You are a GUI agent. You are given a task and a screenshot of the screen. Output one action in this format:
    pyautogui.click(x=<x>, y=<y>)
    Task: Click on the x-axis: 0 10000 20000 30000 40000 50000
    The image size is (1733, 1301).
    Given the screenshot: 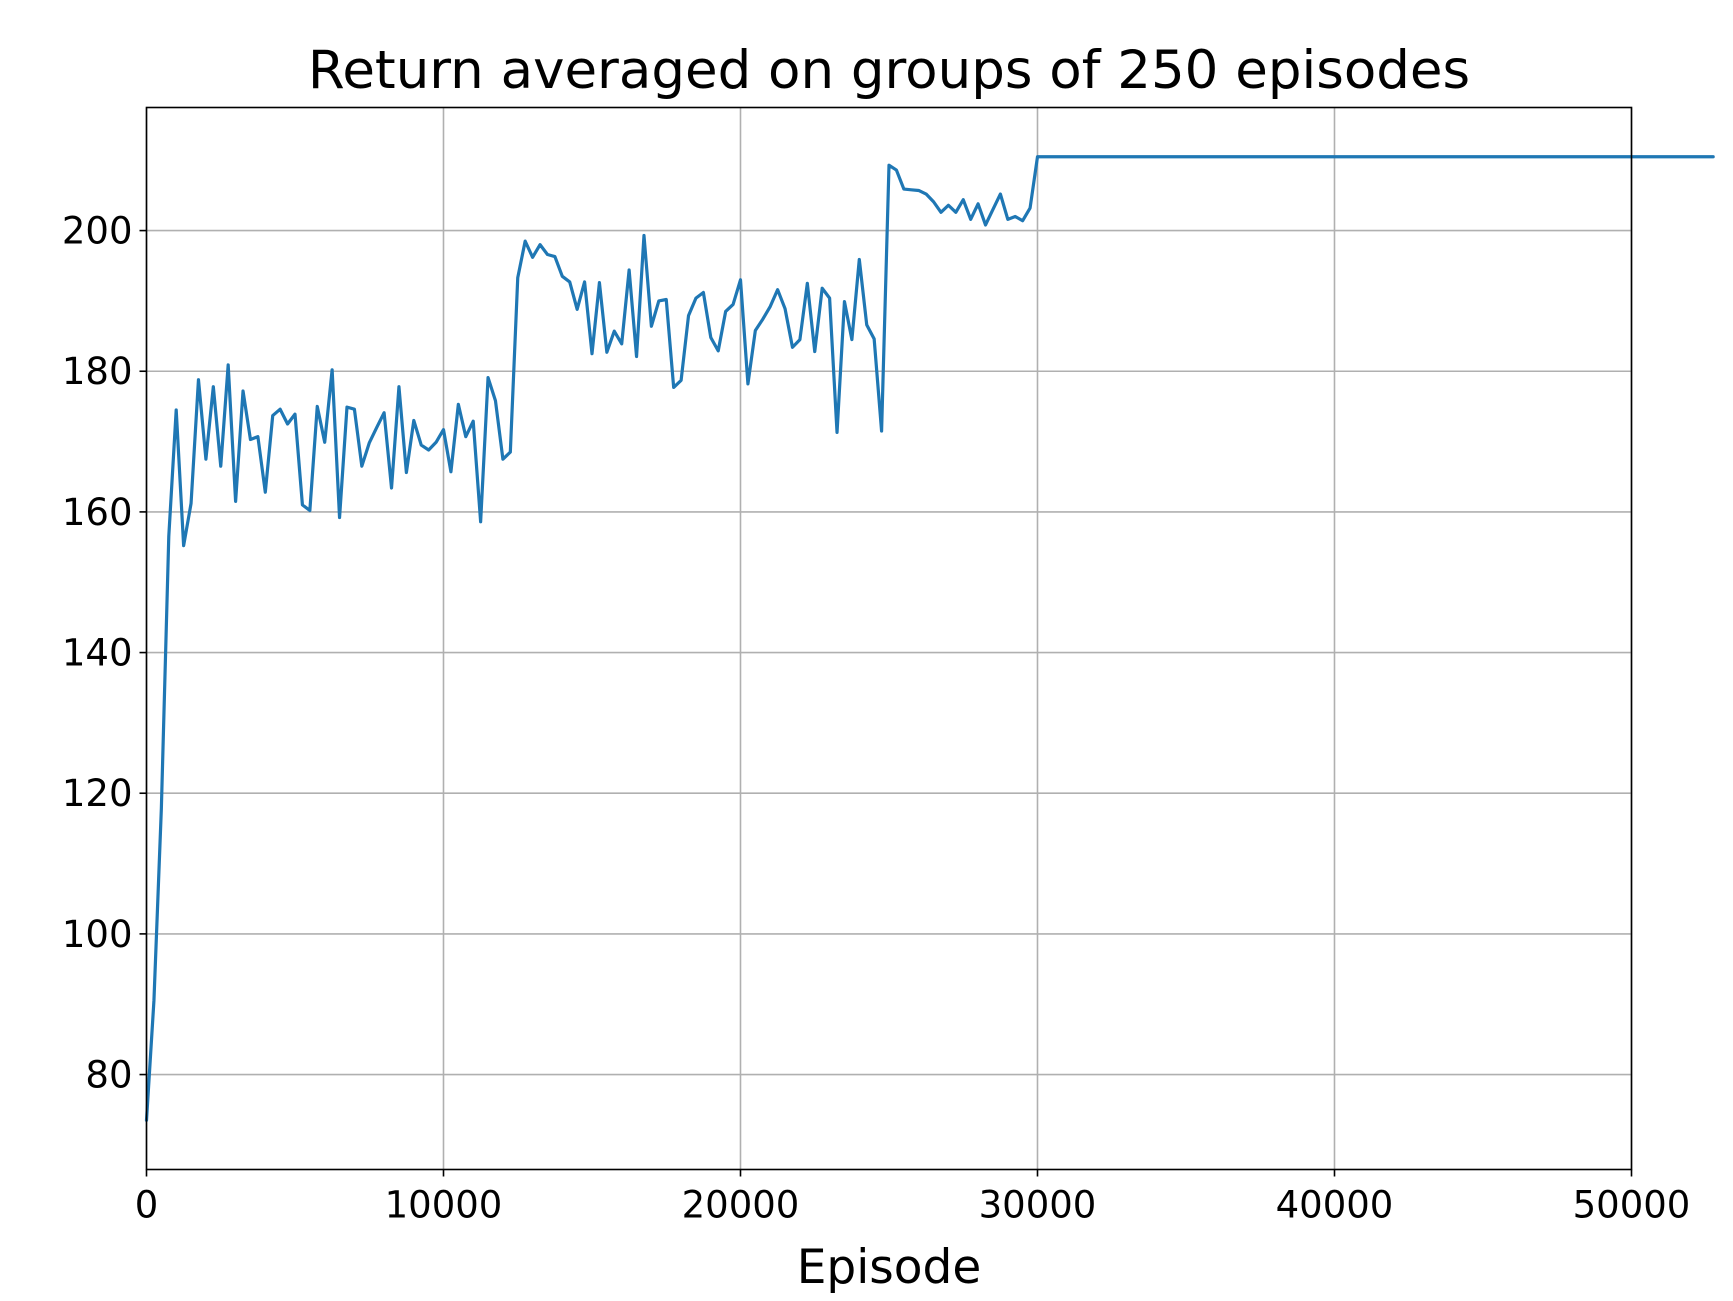 What is the action you would take?
    pyautogui.click(x=913, y=1198)
    